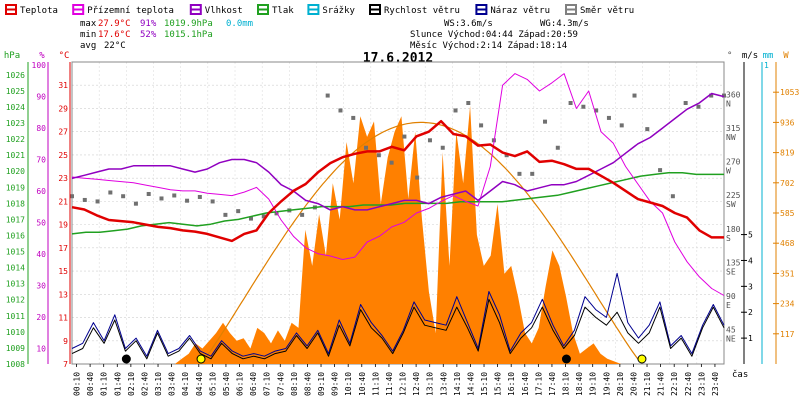 The height and width of the screenshot is (400, 800). What do you see at coordinates (15, 107) in the screenshot?
I see `axis-hpa-tick: 1024` at bounding box center [15, 107].